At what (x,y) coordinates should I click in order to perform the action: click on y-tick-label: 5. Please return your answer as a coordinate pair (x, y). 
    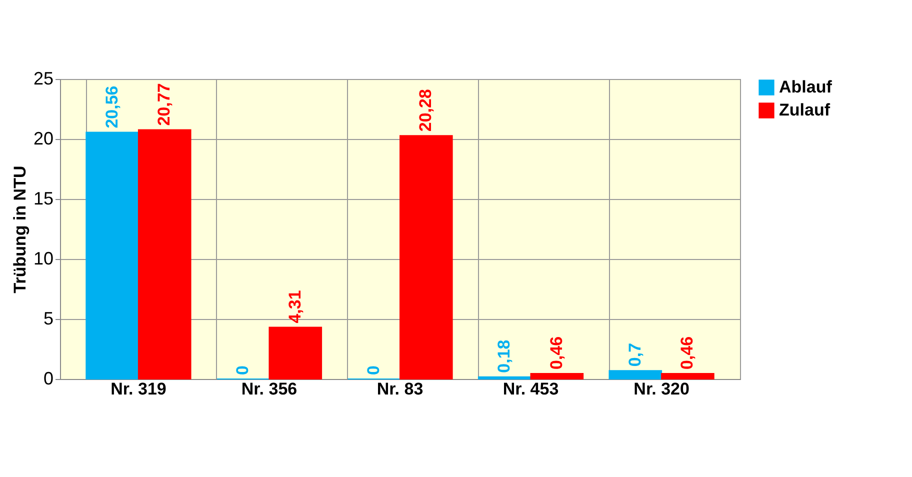
    Looking at the image, I should click on (48, 318).